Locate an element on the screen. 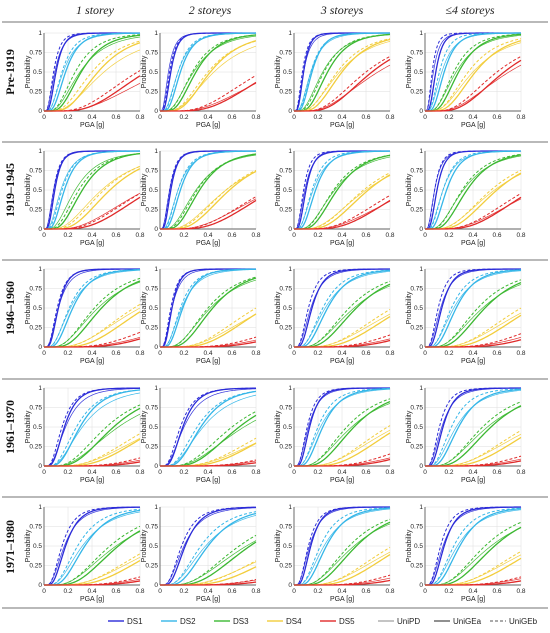 The height and width of the screenshot is (633, 550). curve-ds1-unipd is located at coordinates (208, 546).